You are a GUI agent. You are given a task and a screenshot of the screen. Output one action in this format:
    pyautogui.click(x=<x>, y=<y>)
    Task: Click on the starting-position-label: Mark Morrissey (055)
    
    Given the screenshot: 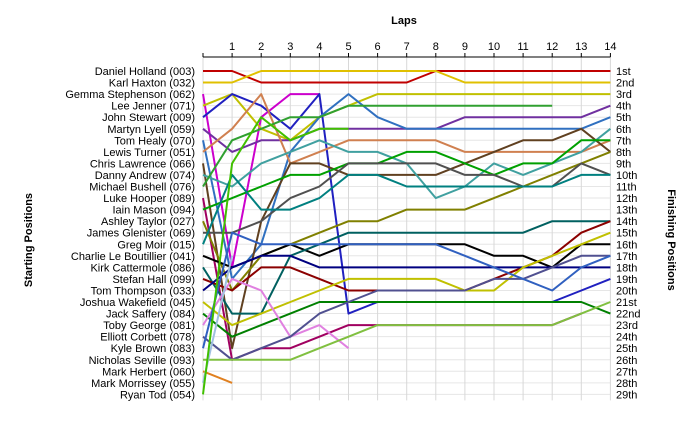 What is the action you would take?
    pyautogui.click(x=143, y=384)
    